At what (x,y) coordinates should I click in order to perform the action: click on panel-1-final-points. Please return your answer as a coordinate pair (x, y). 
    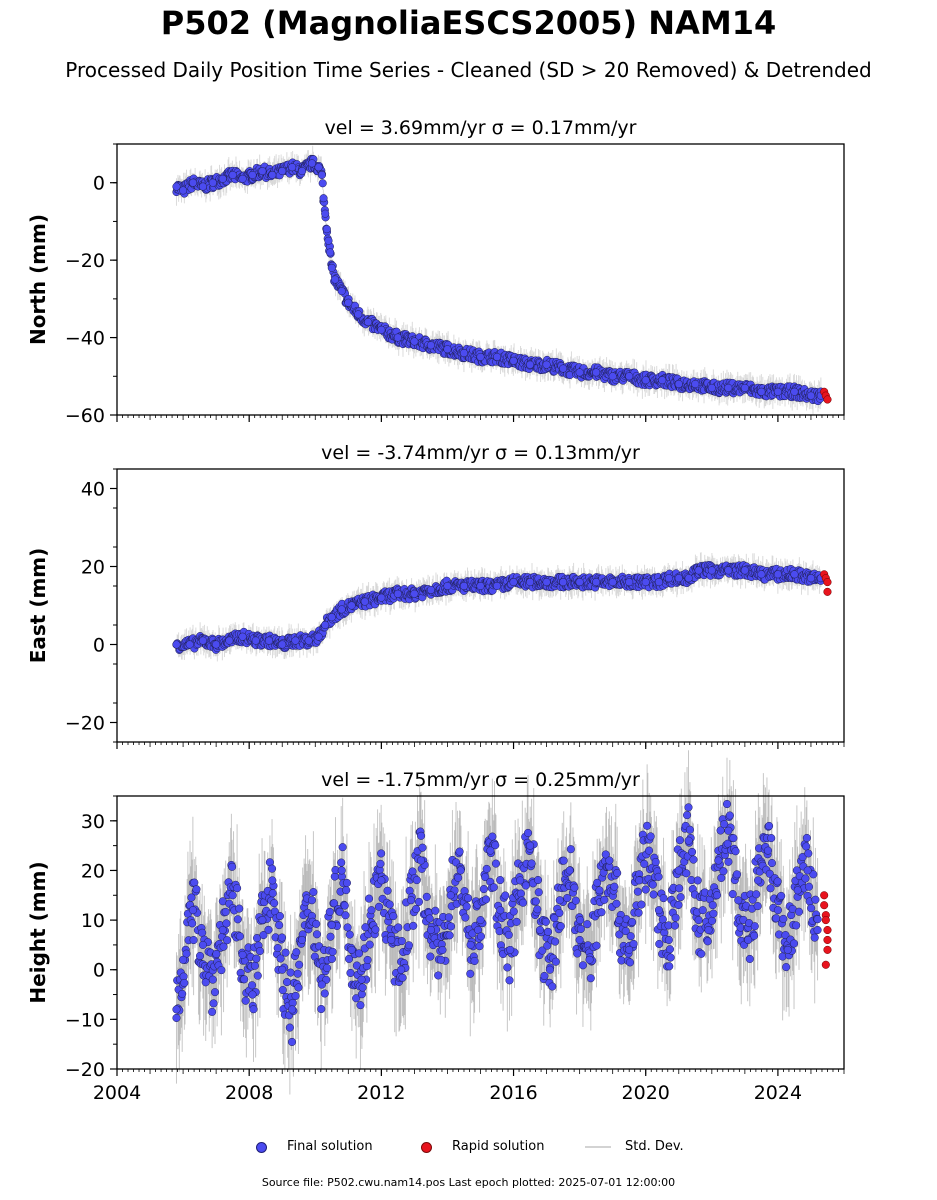
    Looking at the image, I should click on (498, 280).